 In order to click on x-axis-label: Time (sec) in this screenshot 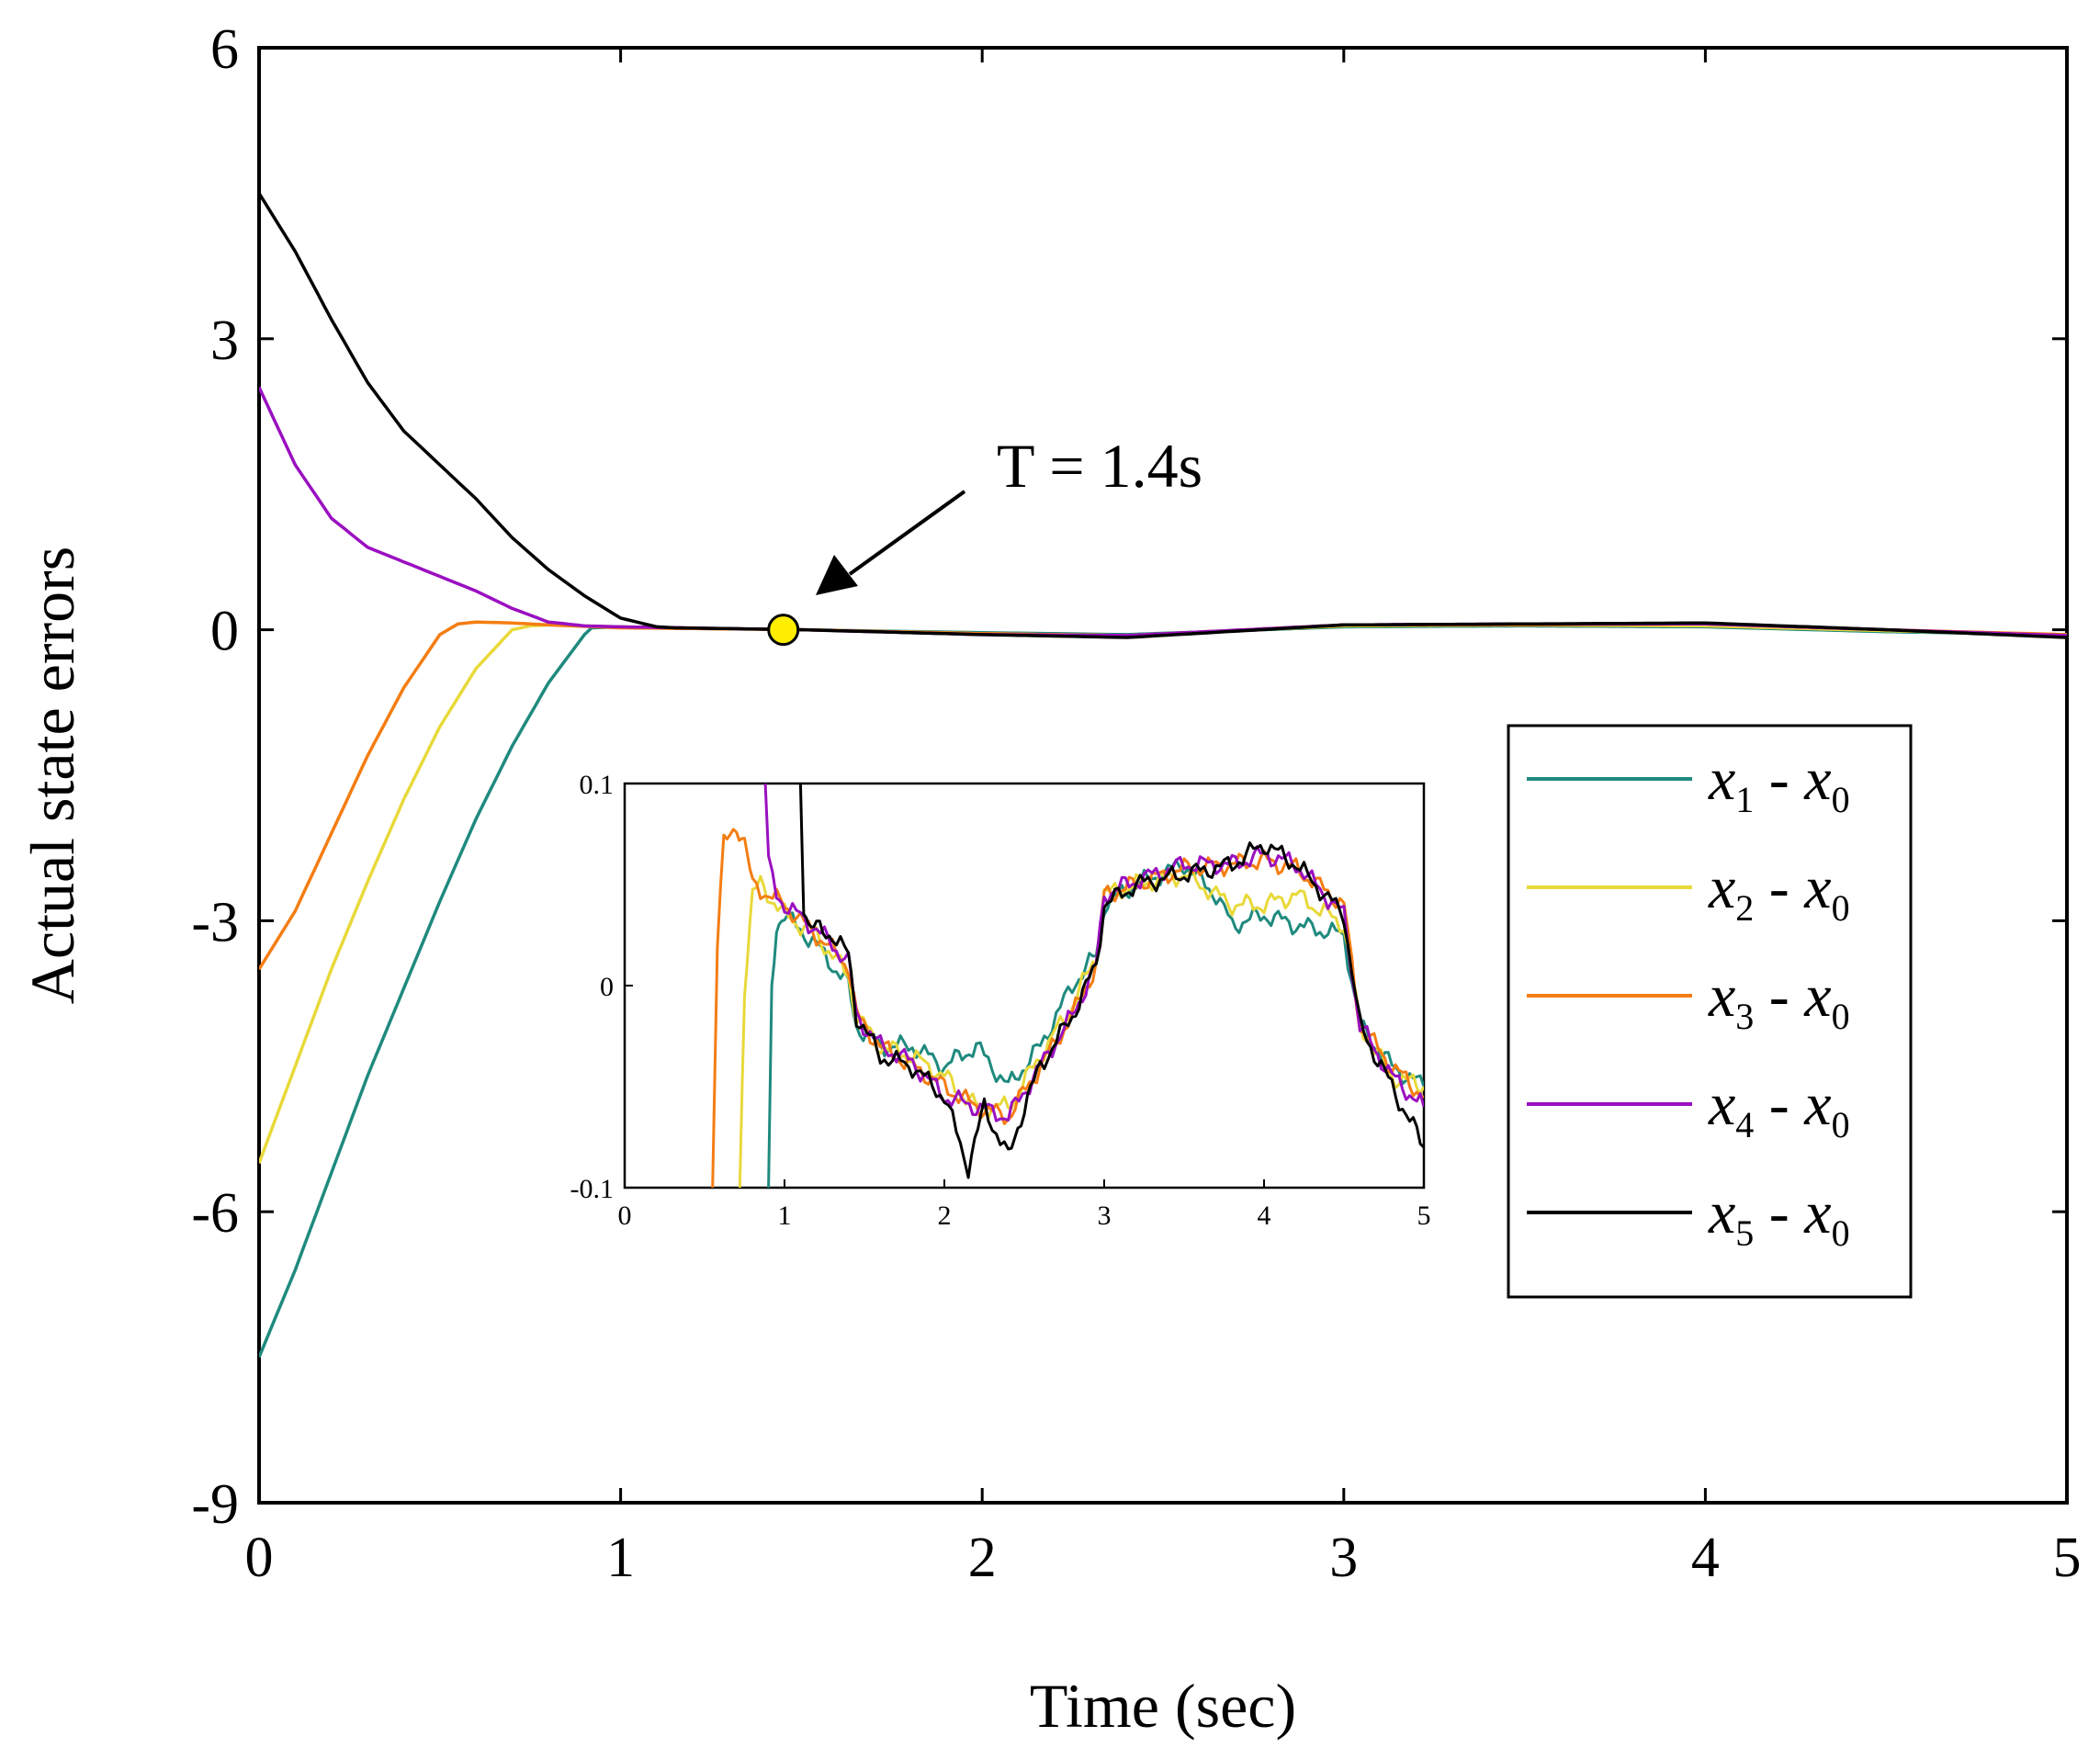, I will do `click(1163, 1706)`.